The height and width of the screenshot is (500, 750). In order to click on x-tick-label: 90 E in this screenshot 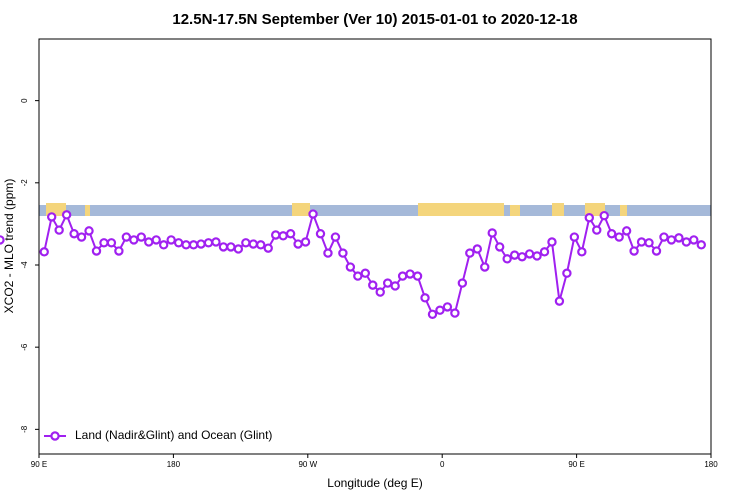, I will do `click(39, 464)`.